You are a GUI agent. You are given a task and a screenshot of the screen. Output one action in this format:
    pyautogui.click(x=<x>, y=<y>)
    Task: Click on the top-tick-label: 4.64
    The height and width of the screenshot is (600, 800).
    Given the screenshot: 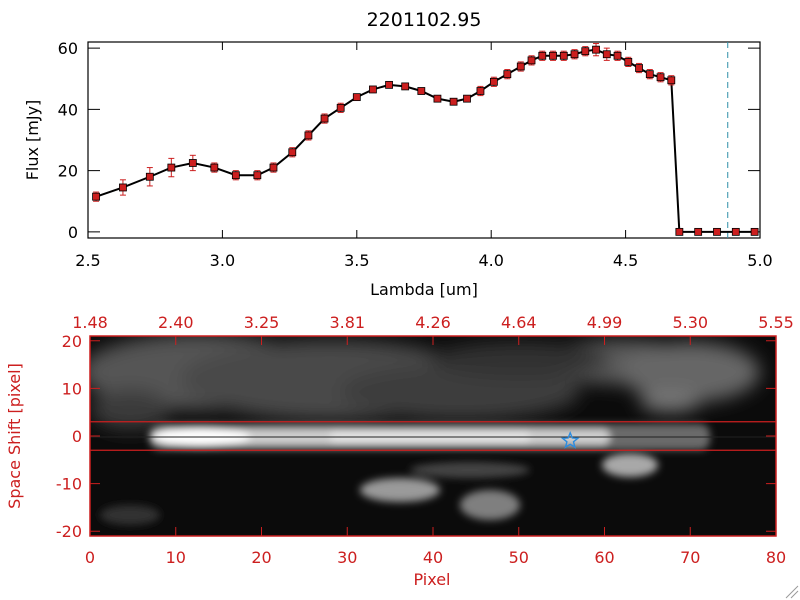 What is the action you would take?
    pyautogui.click(x=519, y=322)
    